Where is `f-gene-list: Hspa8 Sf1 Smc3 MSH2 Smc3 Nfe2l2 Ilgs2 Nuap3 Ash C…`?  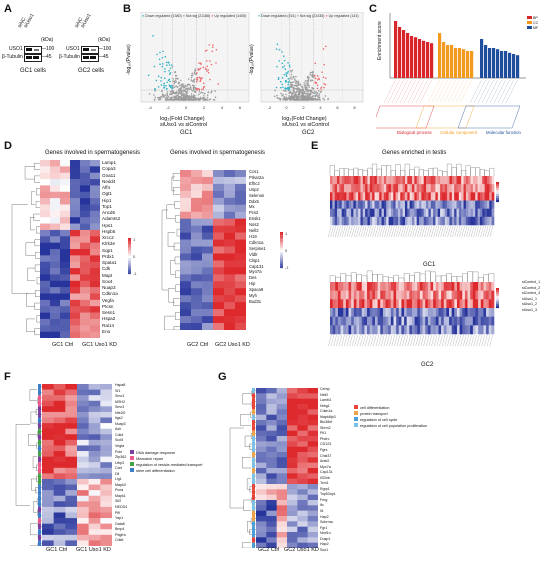
f-gene-list: Hspa8 Sf1 Smc3 MSH2 Smc3 Nfe2l2 Ilgs2 Nuap3 Ash C… is located at coordinates (121, 463).